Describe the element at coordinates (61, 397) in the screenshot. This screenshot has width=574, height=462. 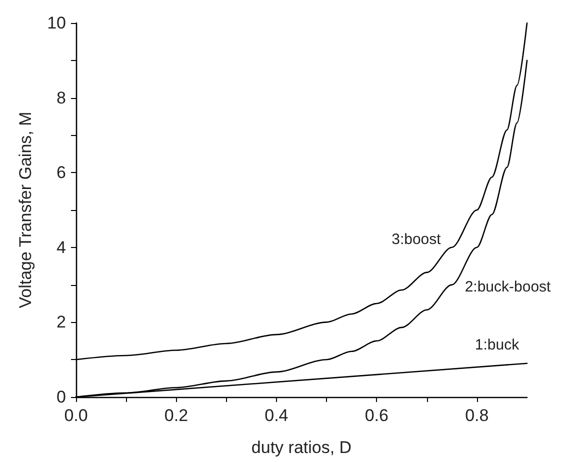
I see `y-tick-label: 0` at that location.